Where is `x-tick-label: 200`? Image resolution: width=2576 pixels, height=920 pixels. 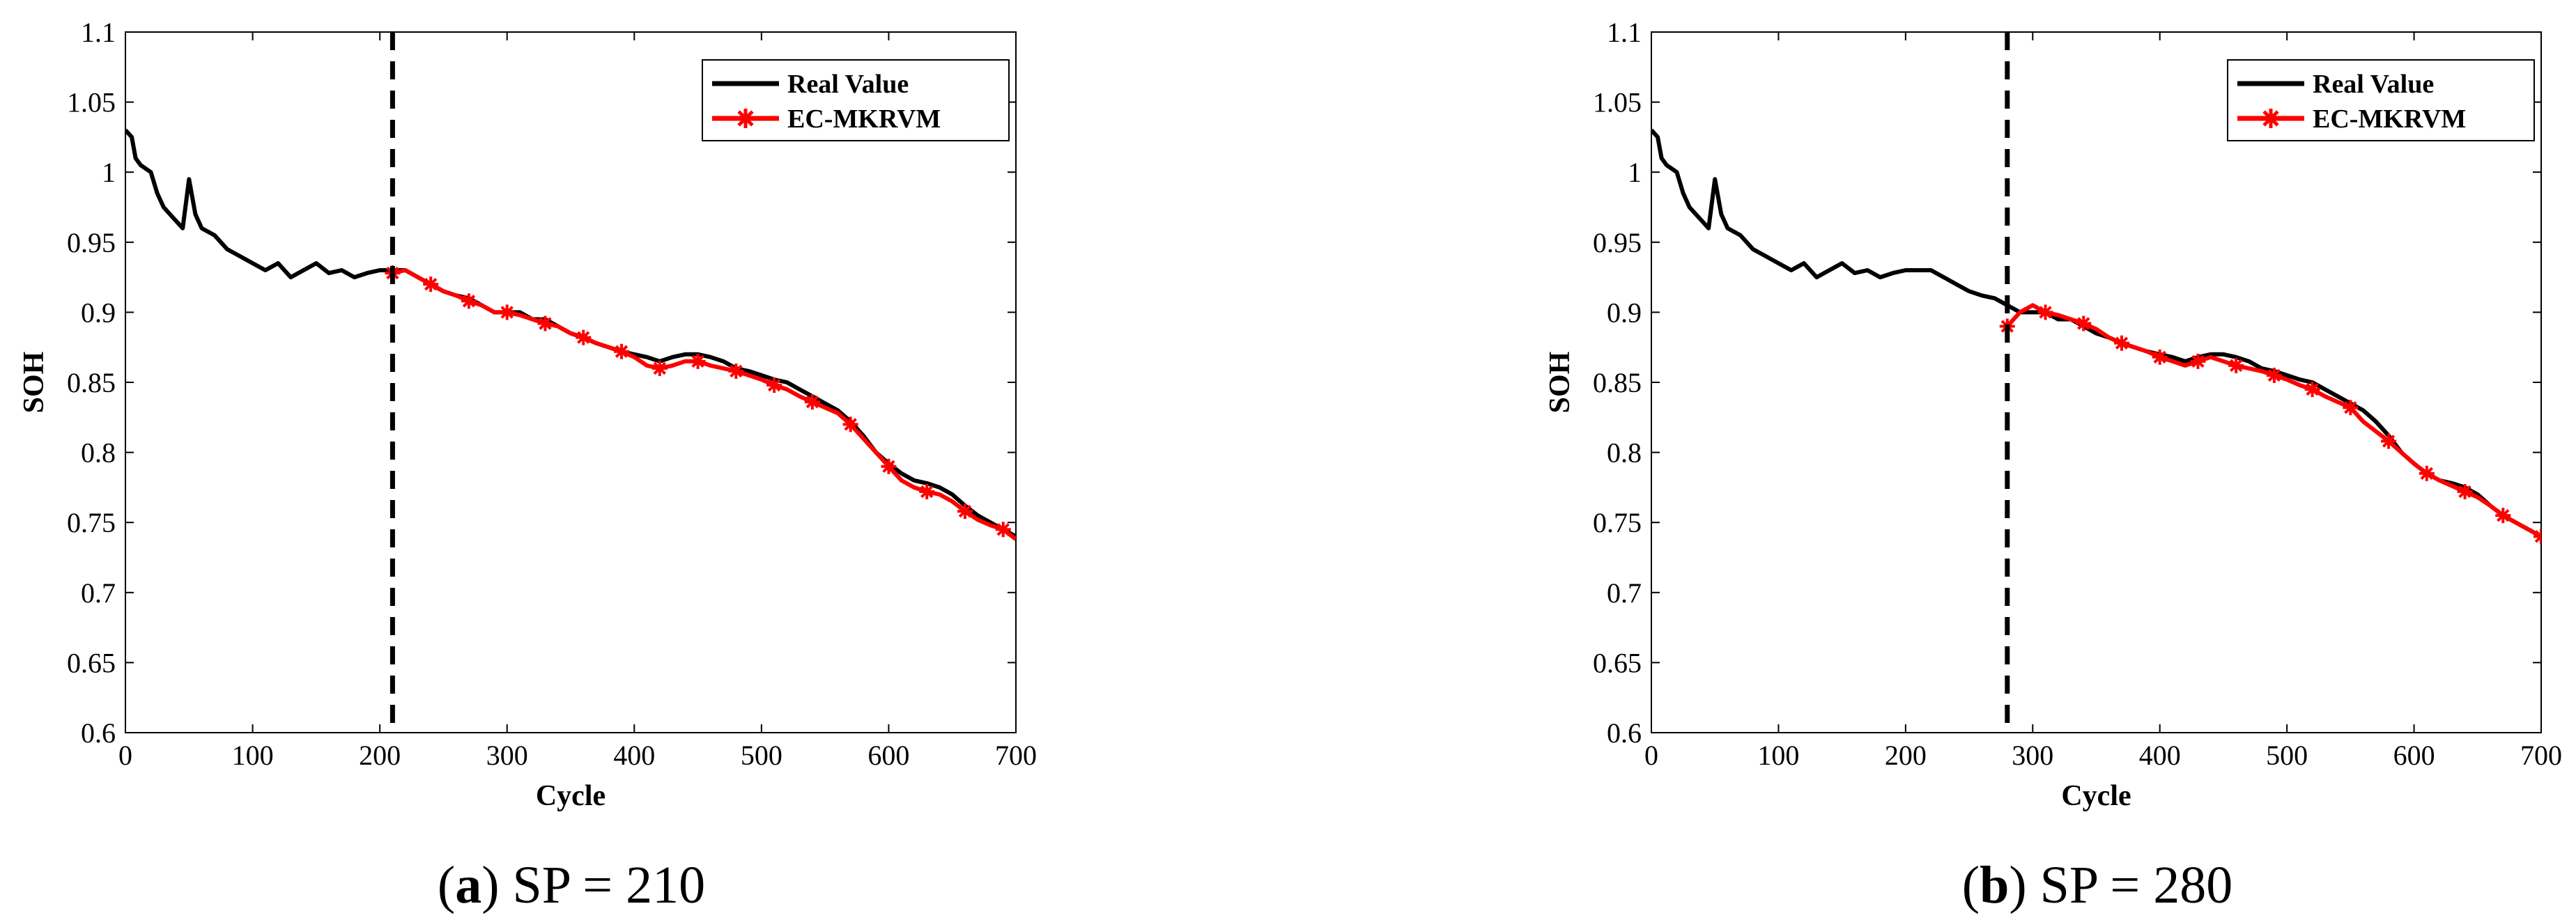 x-tick-label: 200 is located at coordinates (1906, 755).